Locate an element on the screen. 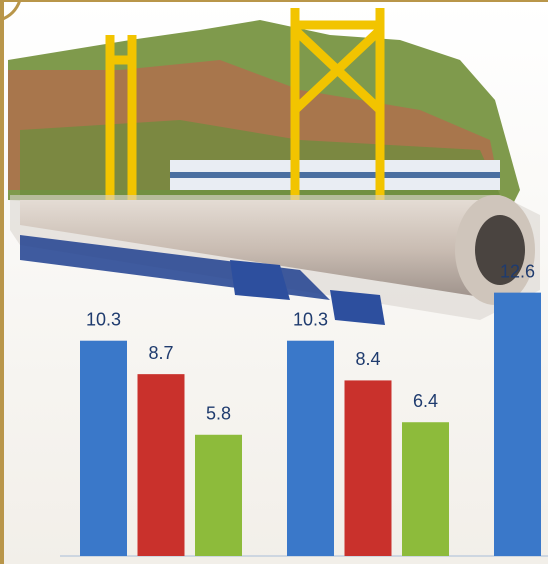 Image resolution: width=548 pixels, height=564 pixels. value-label: 12.6 is located at coordinates (517, 271).